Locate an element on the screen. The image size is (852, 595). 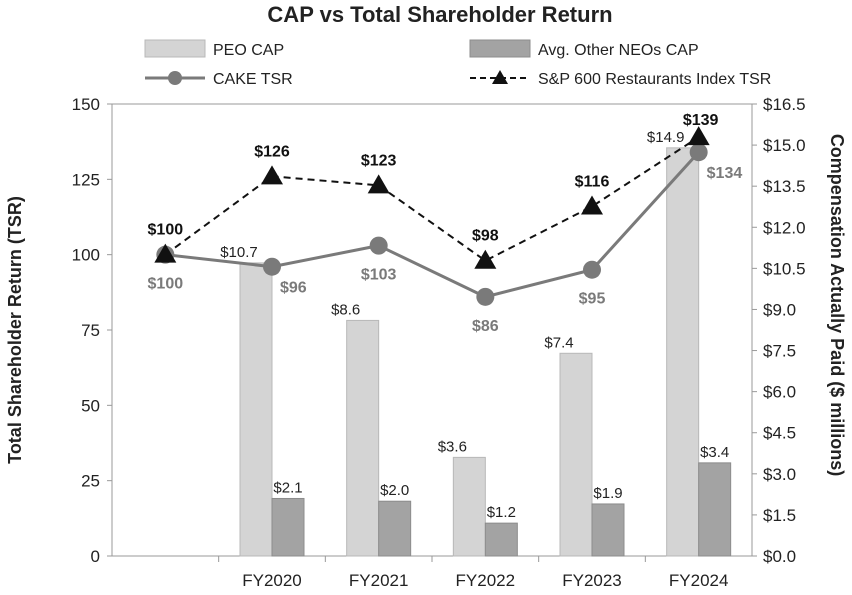
right-tick-label: $15.0 is located at coordinates (784, 145).